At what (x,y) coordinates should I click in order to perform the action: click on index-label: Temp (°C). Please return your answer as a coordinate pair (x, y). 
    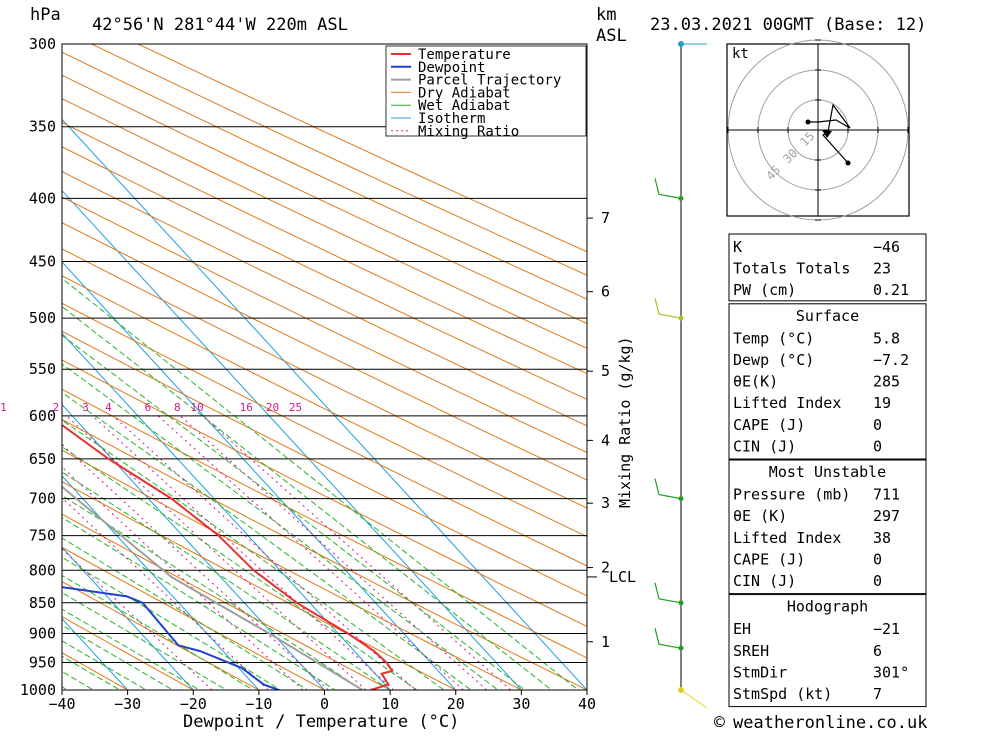
    Looking at the image, I should click on (773, 338).